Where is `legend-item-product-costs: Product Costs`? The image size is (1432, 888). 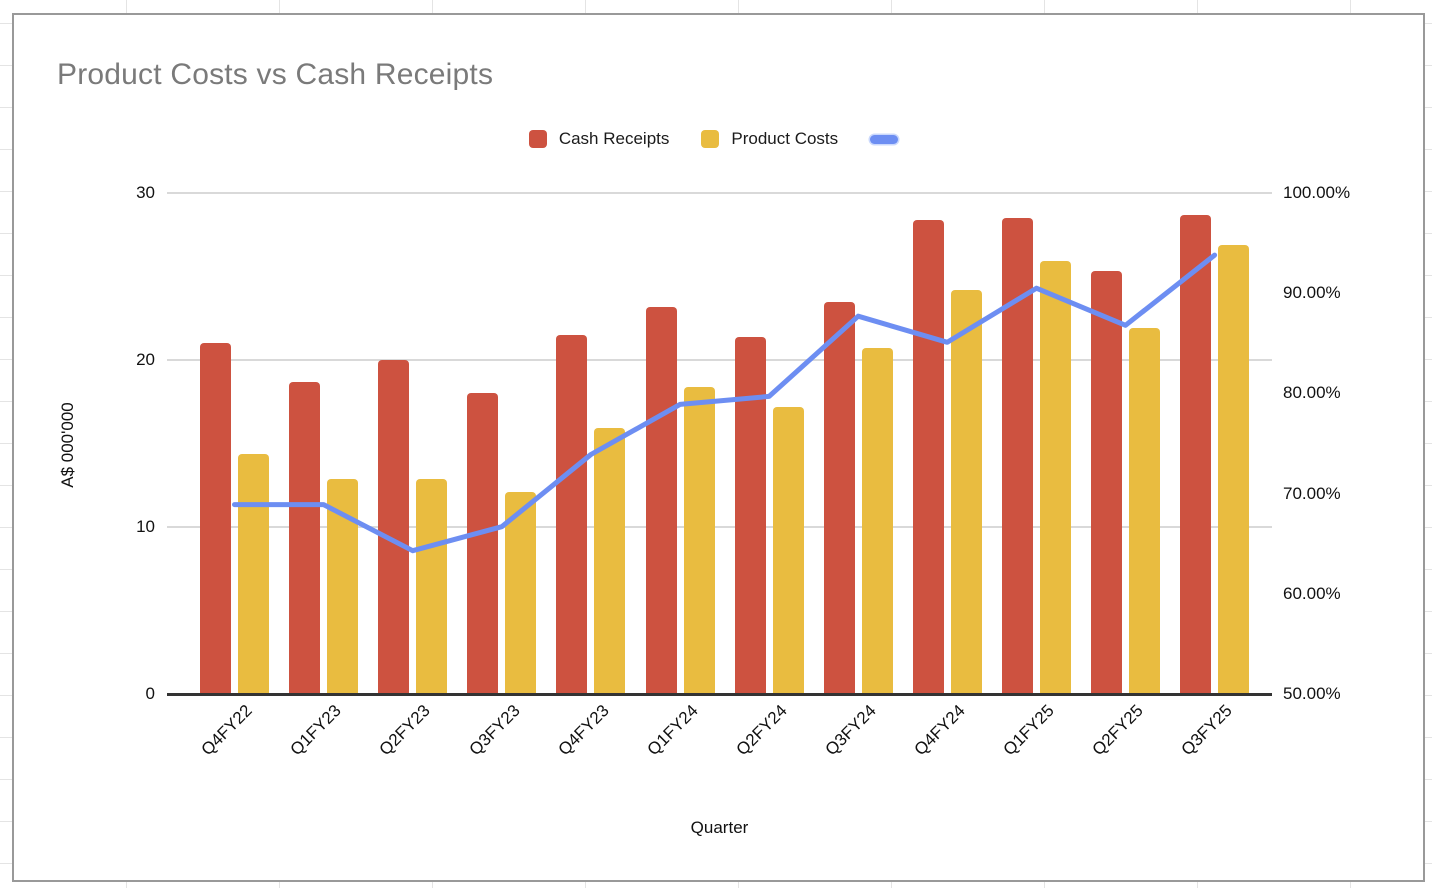
legend-item-product-costs: Product Costs is located at coordinates (769, 139).